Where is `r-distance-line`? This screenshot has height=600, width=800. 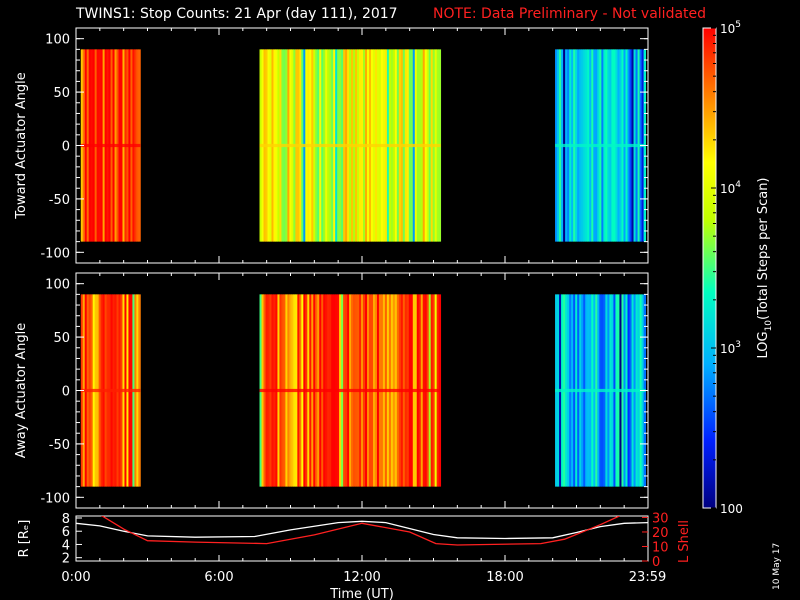 r-distance-line is located at coordinates (362, 530).